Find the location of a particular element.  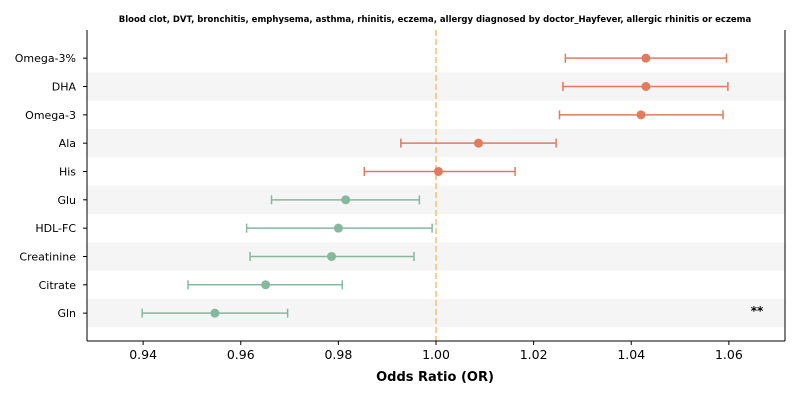

x-tick-label: 1.00 is located at coordinates (436, 354).